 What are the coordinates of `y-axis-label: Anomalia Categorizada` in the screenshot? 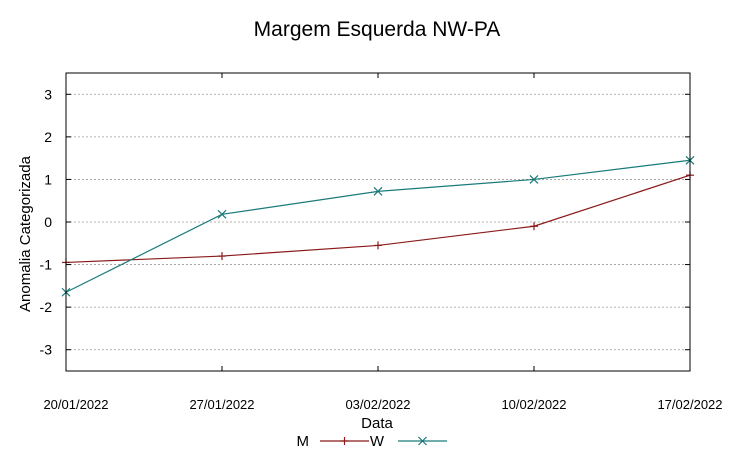 It's located at (25, 233).